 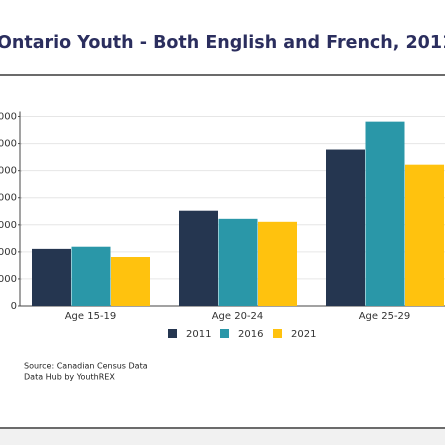 What do you see at coordinates (238, 316) in the screenshot?
I see `x-tick-label: Age 20-24` at bounding box center [238, 316].